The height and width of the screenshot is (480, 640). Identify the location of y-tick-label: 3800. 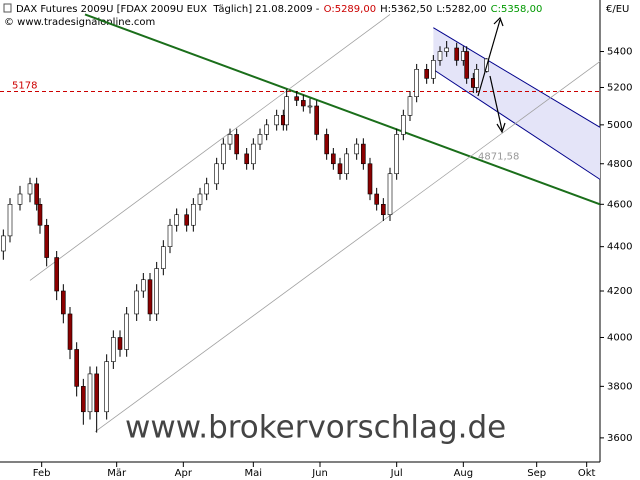
(619, 386).